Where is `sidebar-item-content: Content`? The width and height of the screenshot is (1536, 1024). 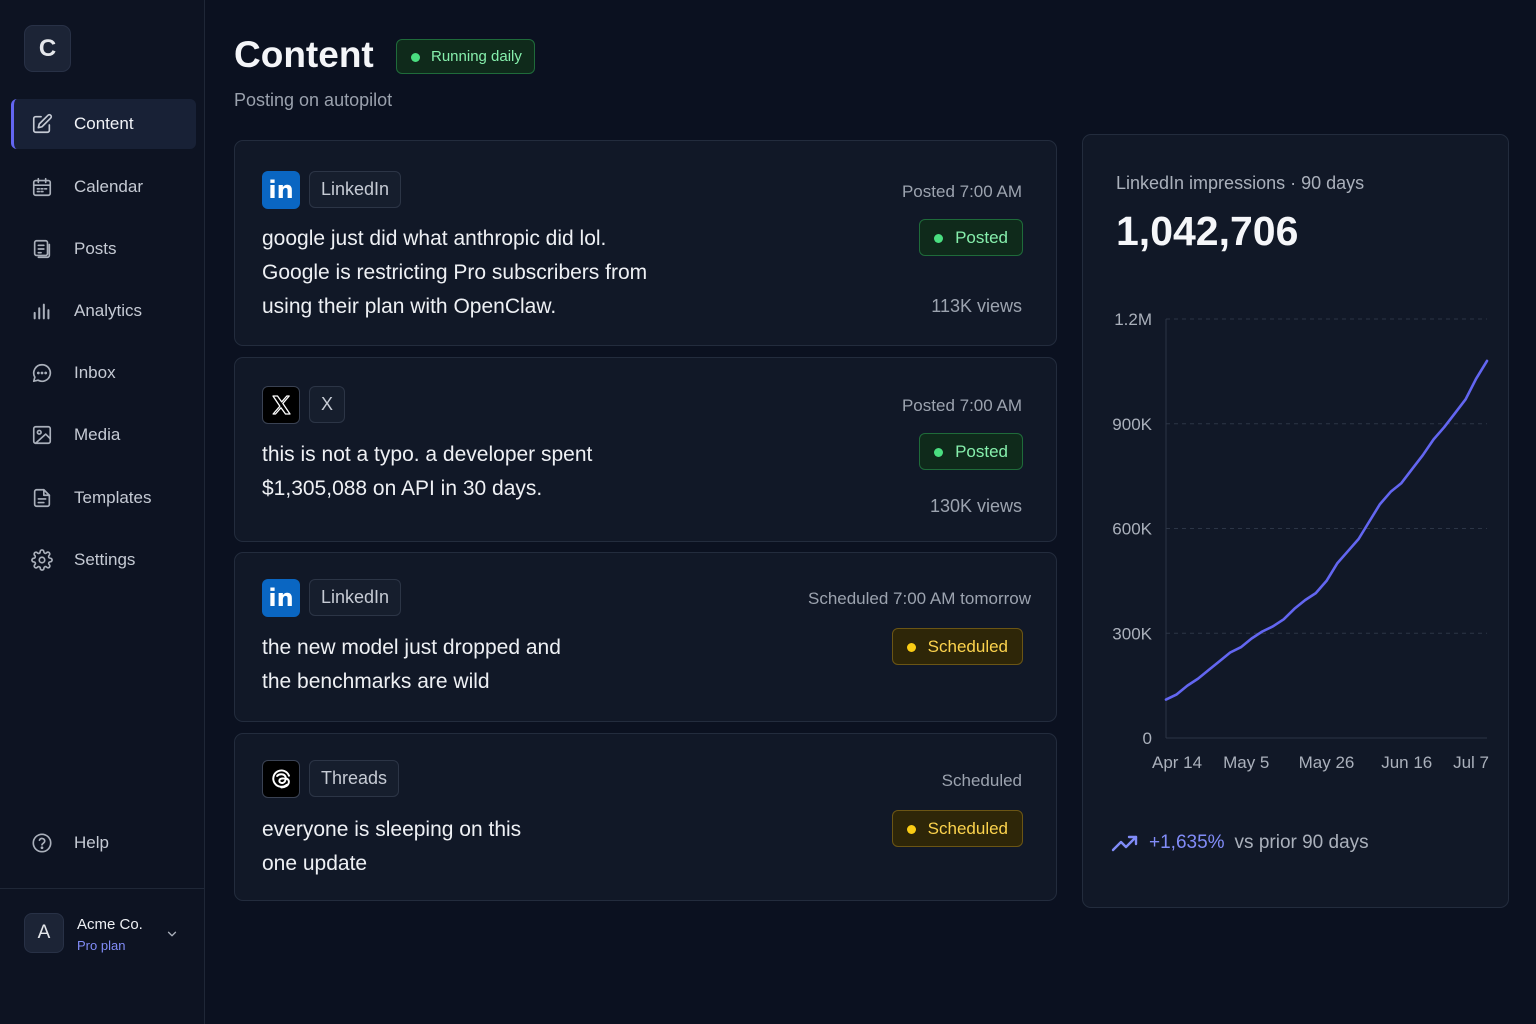 sidebar-item-content: Content is located at coordinates (103, 124).